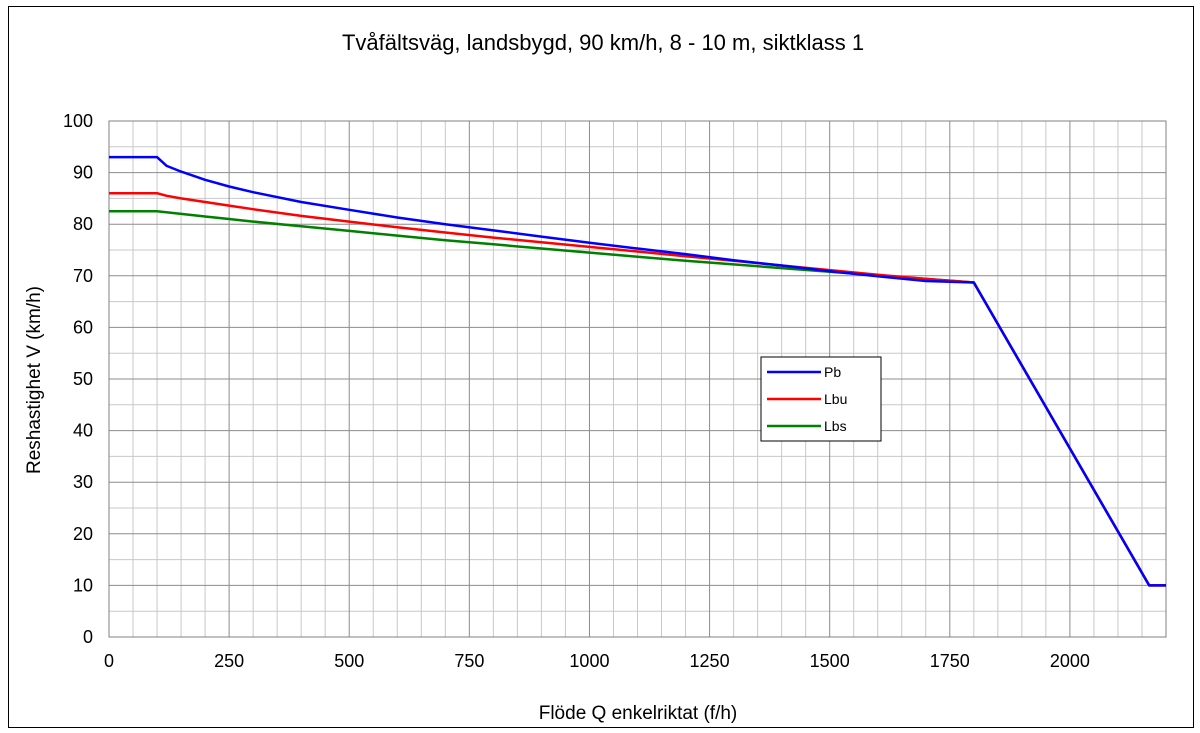 The image size is (1200, 733). What do you see at coordinates (83, 431) in the screenshot?
I see `y-tick-label: 40` at bounding box center [83, 431].